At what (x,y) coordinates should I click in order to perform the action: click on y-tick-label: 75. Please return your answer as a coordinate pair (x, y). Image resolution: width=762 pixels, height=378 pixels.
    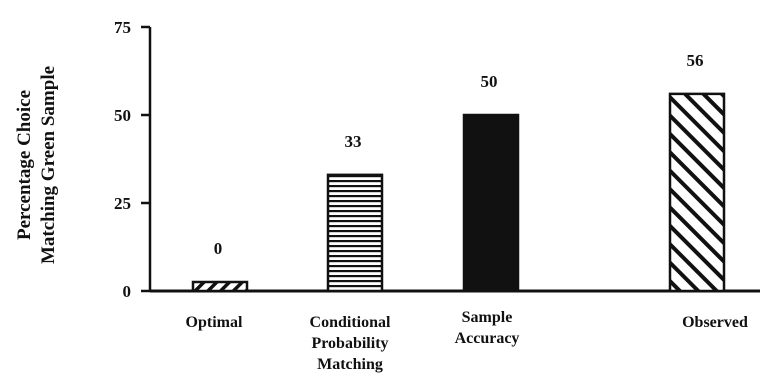
    Looking at the image, I should click on (122, 27).